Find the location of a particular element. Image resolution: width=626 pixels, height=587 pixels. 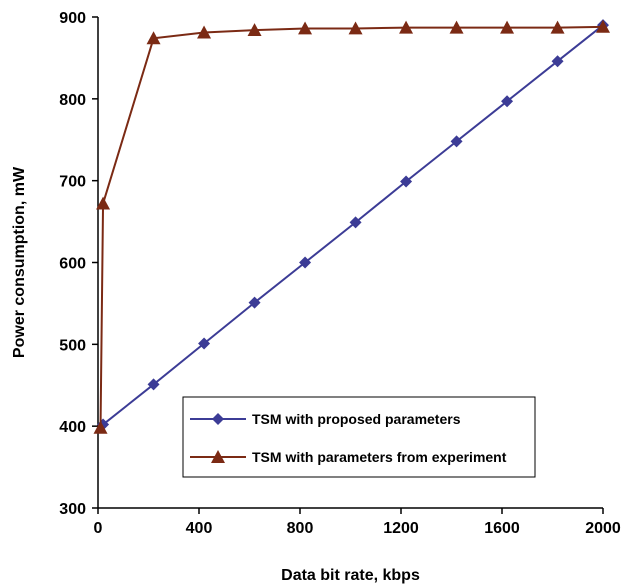

x-axis-title: Data bit rate, kbps is located at coordinates (350, 575).